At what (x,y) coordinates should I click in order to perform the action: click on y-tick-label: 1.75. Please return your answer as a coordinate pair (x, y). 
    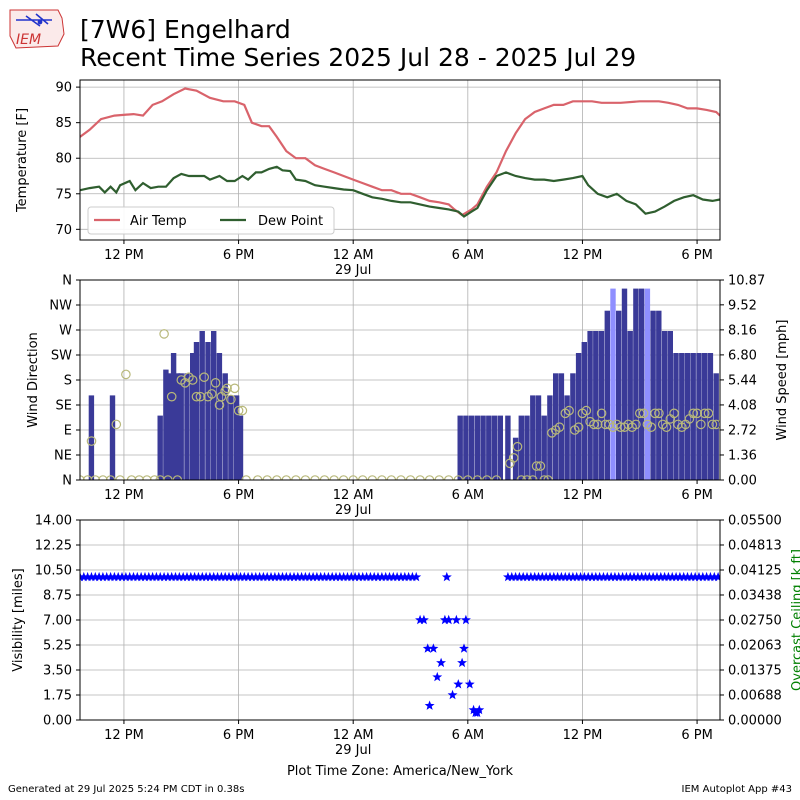
    Looking at the image, I should click on (57, 696).